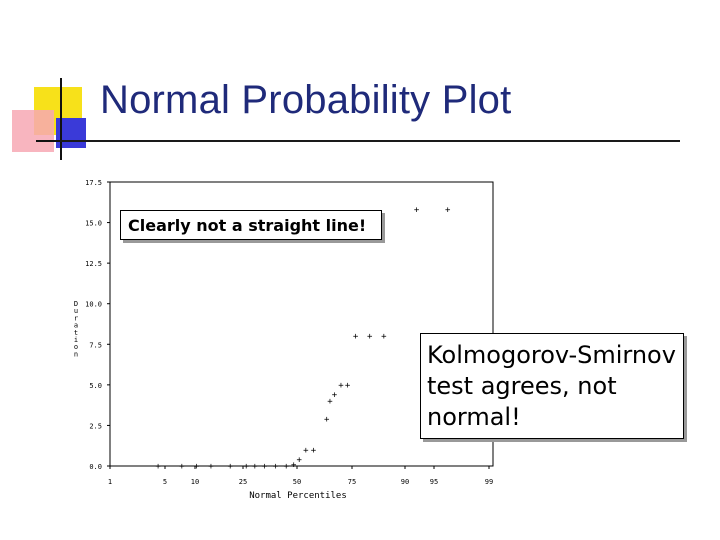 The image size is (720, 540). What do you see at coordinates (434, 482) in the screenshot?
I see `x-tick-label: 95` at bounding box center [434, 482].